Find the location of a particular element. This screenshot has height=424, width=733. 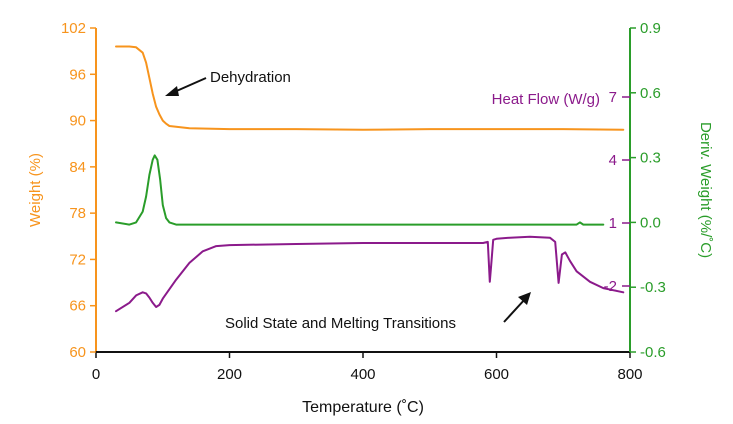

right-tick-label: -0.6 is located at coordinates (653, 352).